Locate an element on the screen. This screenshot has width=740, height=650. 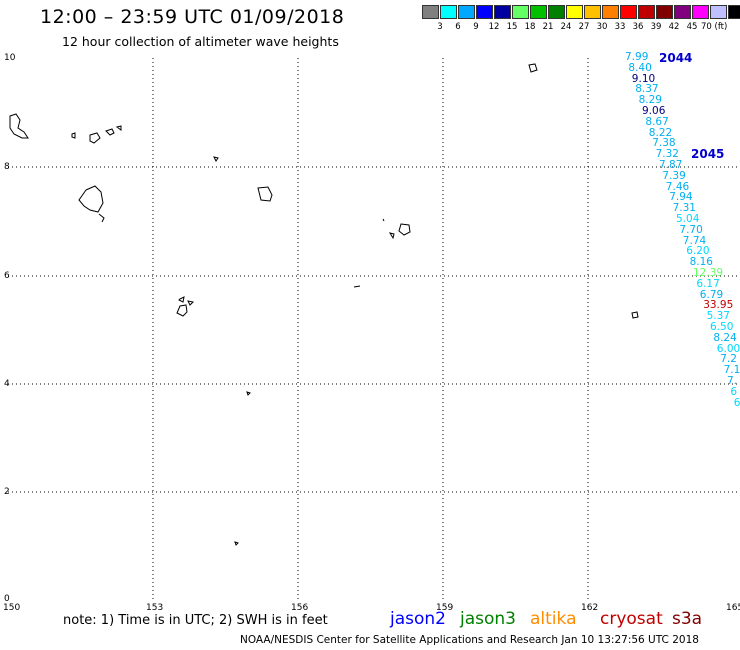
satellite-label-jason3: jason3 is located at coordinates (488, 619).